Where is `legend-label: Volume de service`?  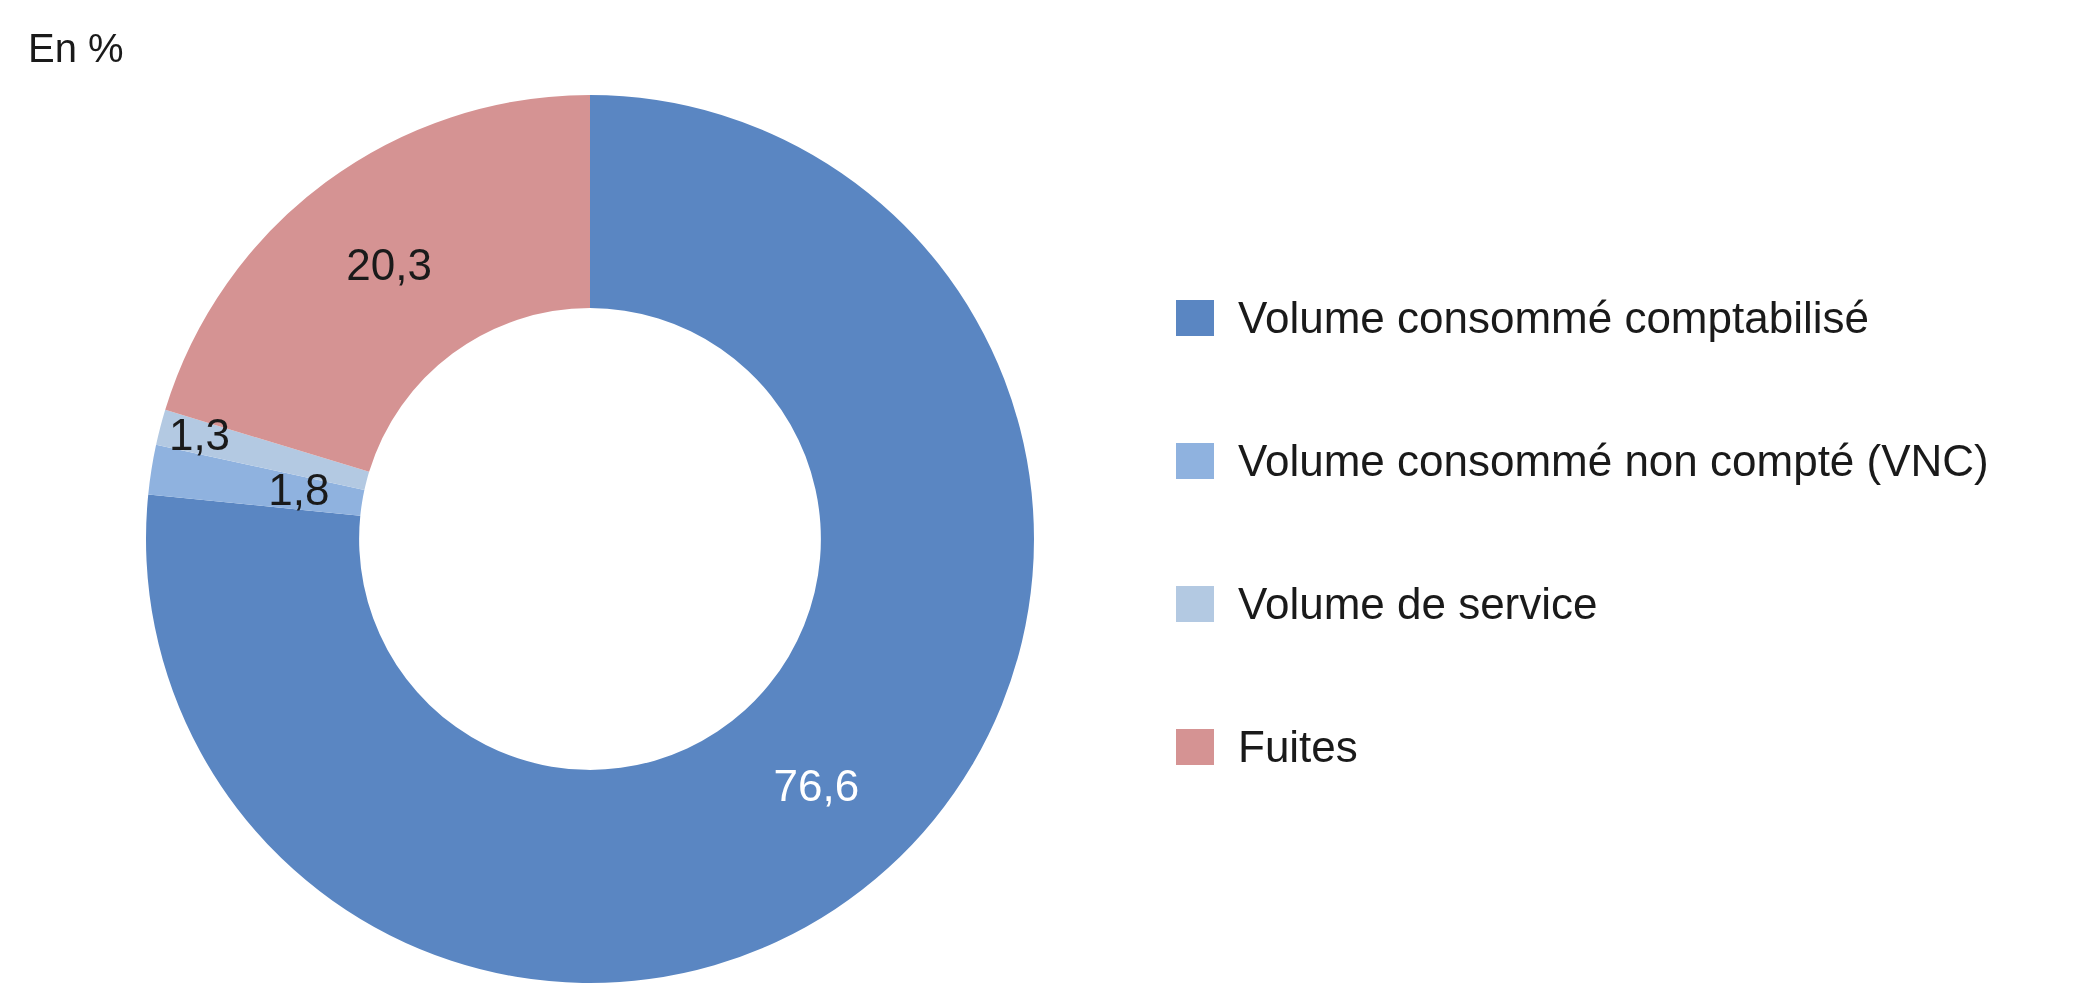 legend-label: Volume de service is located at coordinates (1418, 603).